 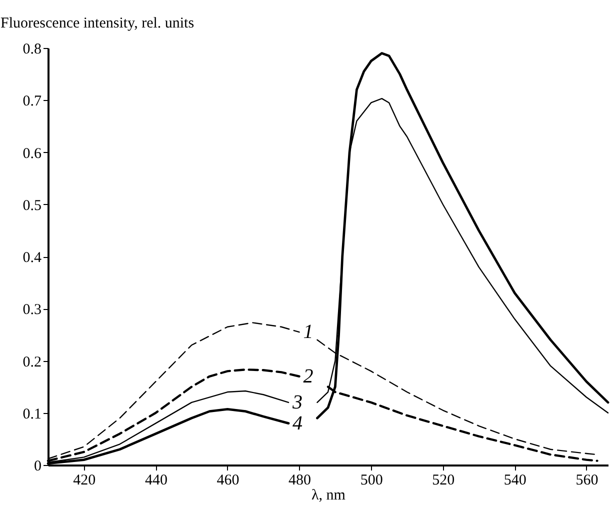 What do you see at coordinates (32, 102) in the screenshot?
I see `y-tick-label: 0.7` at bounding box center [32, 102].